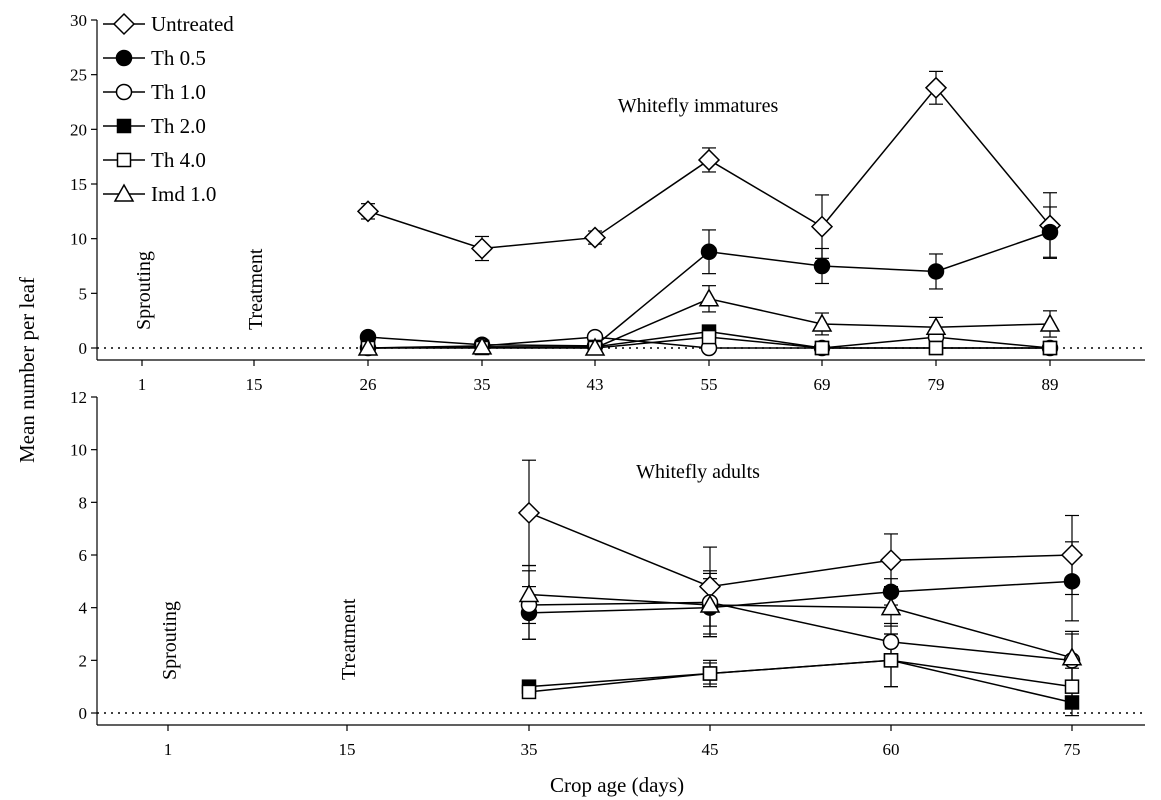 Image resolution: width=1161 pixels, height=800 pixels. Describe the element at coordinates (78, 184) in the screenshot. I see `y-tick-label: 15` at that location.